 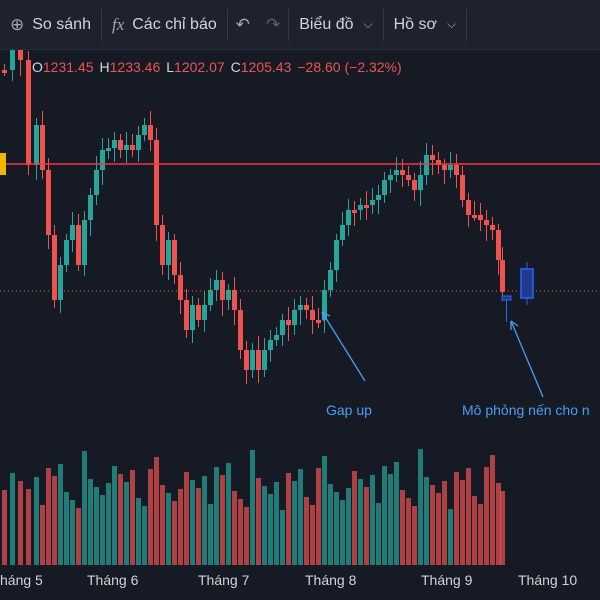 I want to click on profile-menu-button: Hồ sơ ⌵, so click(x=425, y=24).